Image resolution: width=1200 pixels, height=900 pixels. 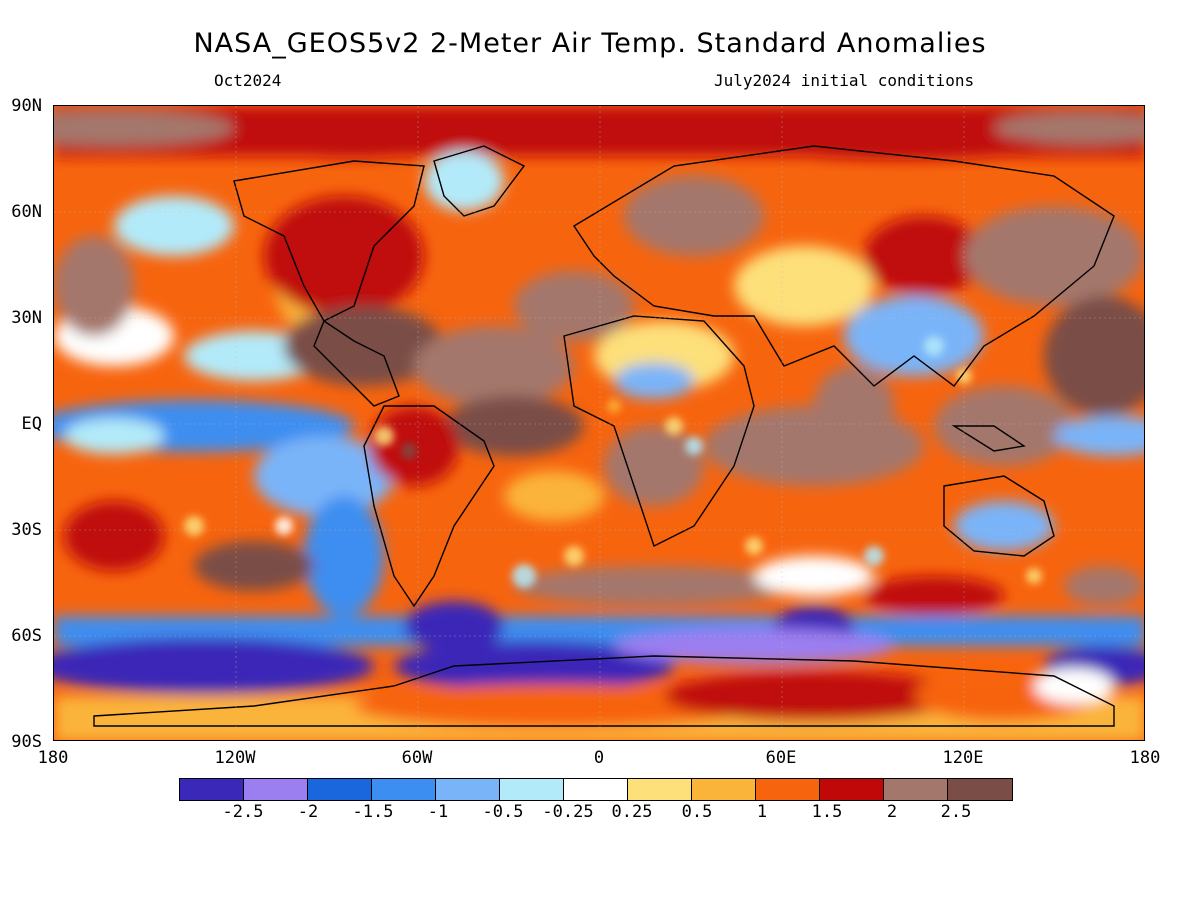 What do you see at coordinates (26, 636) in the screenshot?
I see `lat-label: 60S` at bounding box center [26, 636].